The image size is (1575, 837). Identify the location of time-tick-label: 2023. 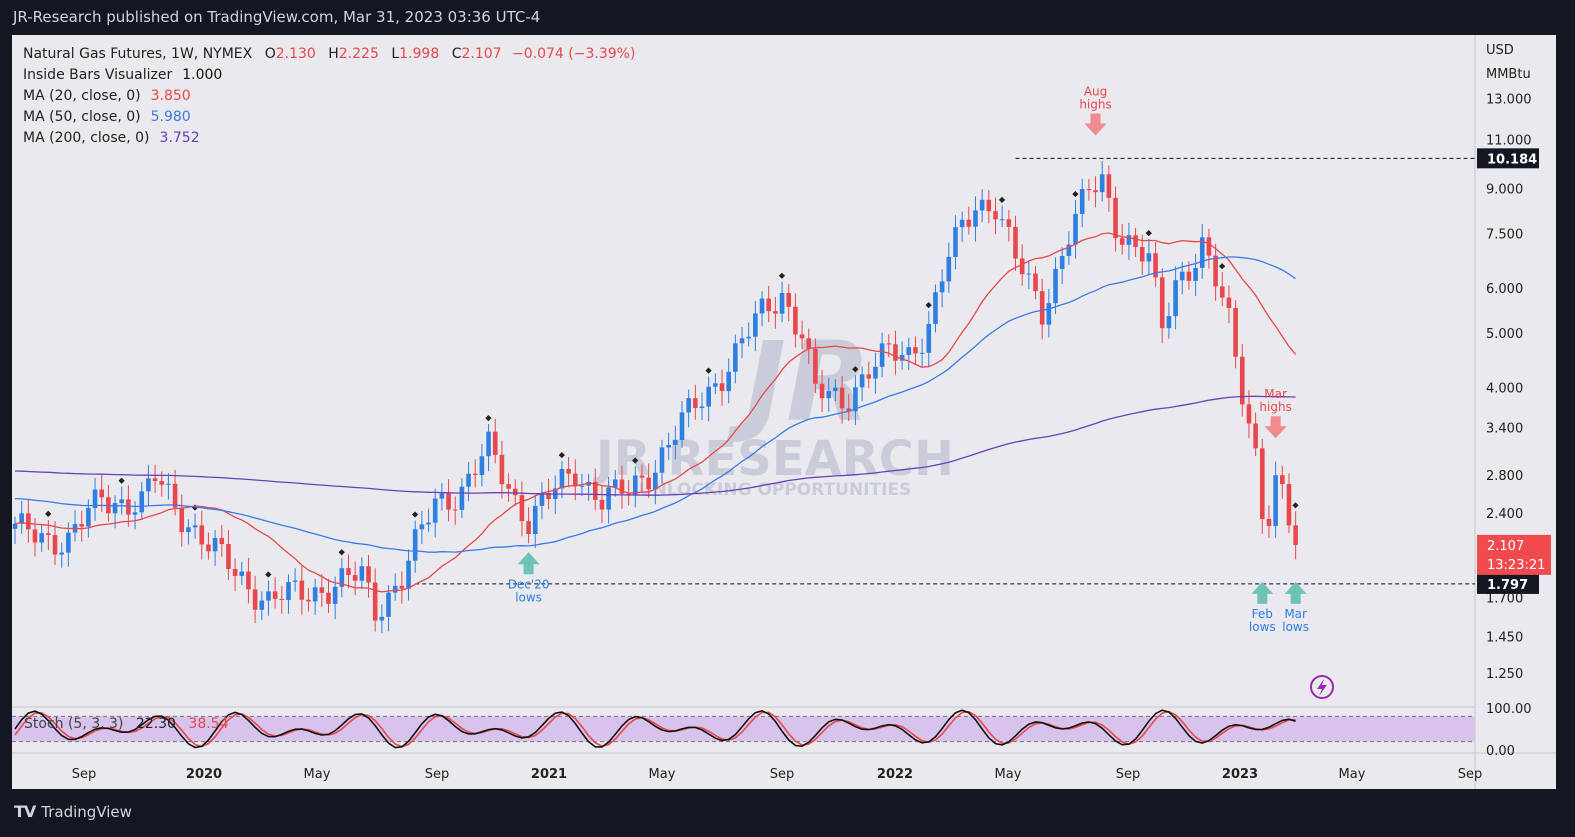
(1240, 774).